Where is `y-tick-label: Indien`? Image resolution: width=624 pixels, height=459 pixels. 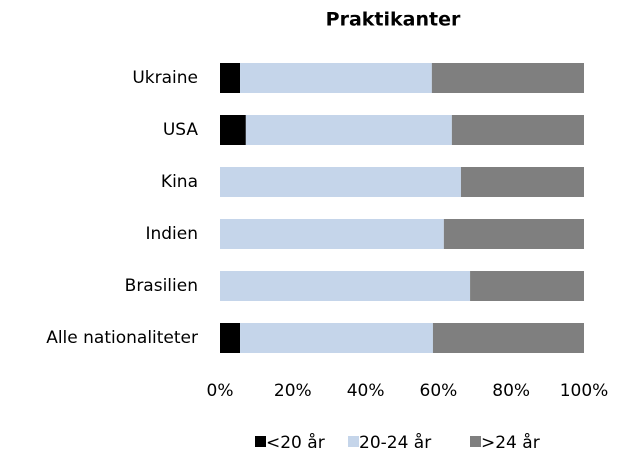
y-tick-label: Indien is located at coordinates (171, 234).